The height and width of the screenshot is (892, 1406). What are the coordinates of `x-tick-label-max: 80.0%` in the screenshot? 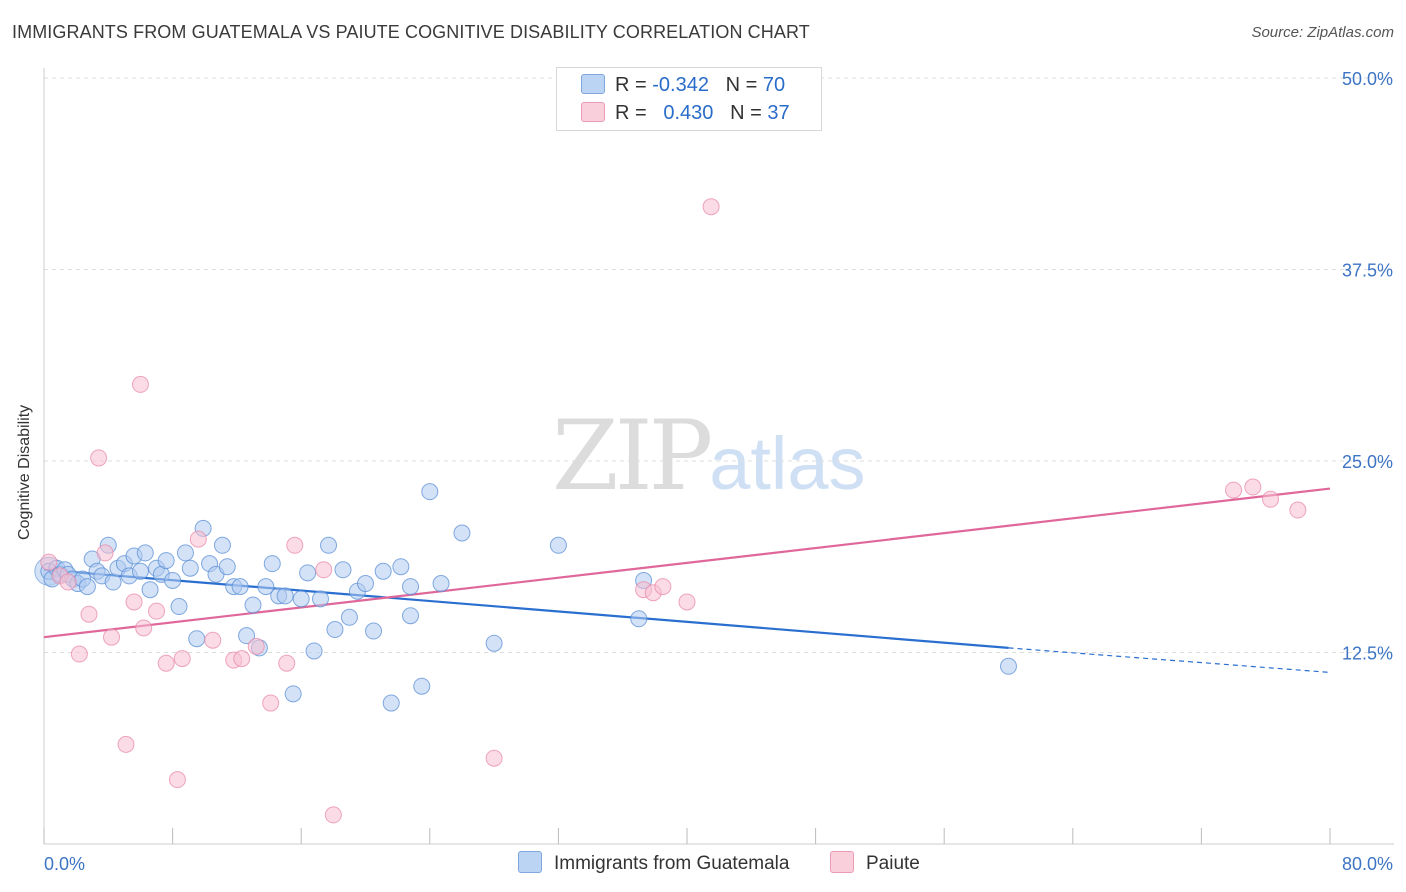 It's located at (1367, 864).